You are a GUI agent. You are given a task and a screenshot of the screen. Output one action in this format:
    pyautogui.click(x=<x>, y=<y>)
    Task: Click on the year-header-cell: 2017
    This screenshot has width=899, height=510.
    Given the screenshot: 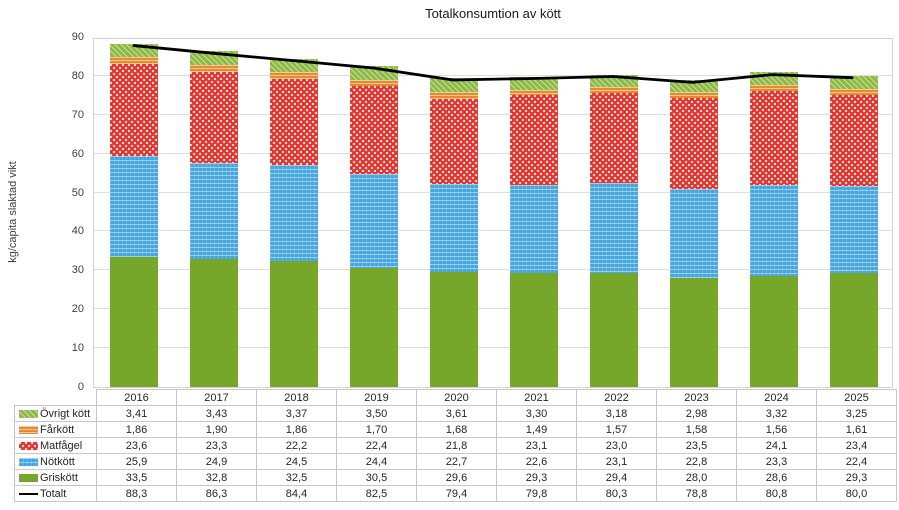 What is the action you would take?
    pyautogui.click(x=216, y=397)
    